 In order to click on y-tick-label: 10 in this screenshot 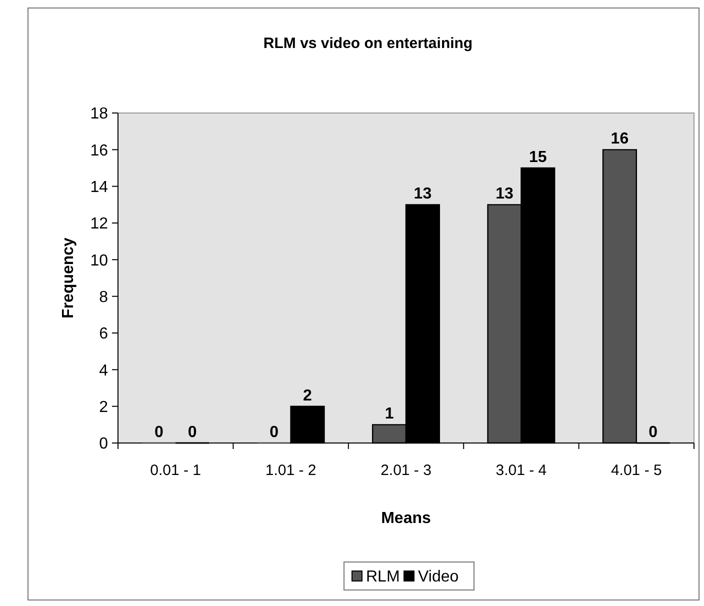, I will do `click(99, 261)`.